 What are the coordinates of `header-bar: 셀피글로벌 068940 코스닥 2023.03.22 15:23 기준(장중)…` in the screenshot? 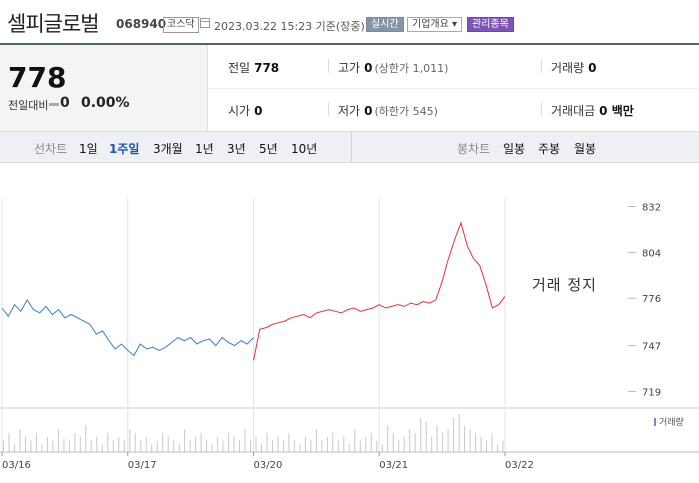 It's located at (349, 22).